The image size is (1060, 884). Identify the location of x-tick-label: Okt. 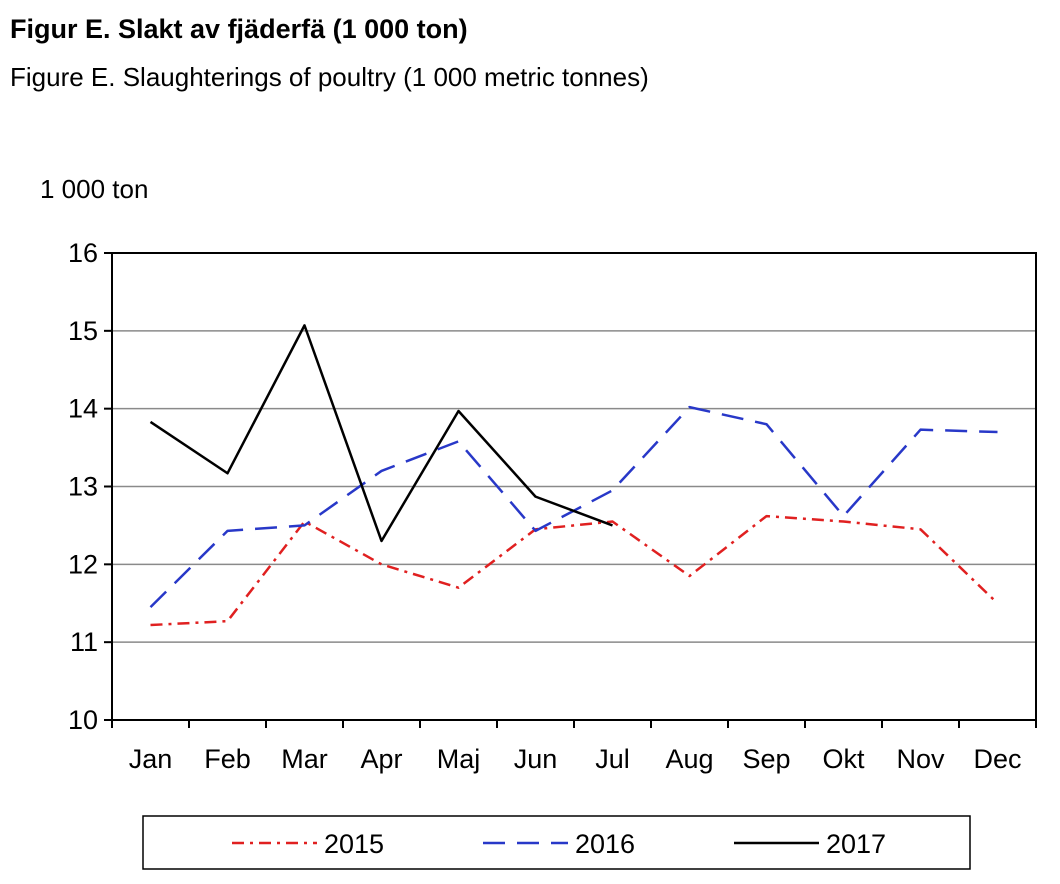
(843, 759).